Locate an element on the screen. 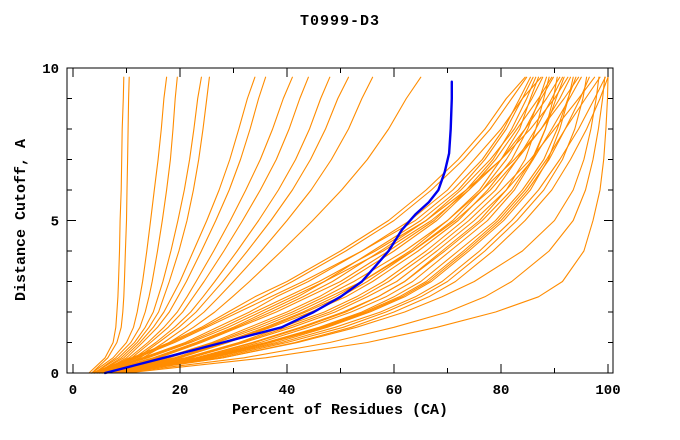 The image size is (680, 440). x-tick-label: 100 is located at coordinates (607, 391).